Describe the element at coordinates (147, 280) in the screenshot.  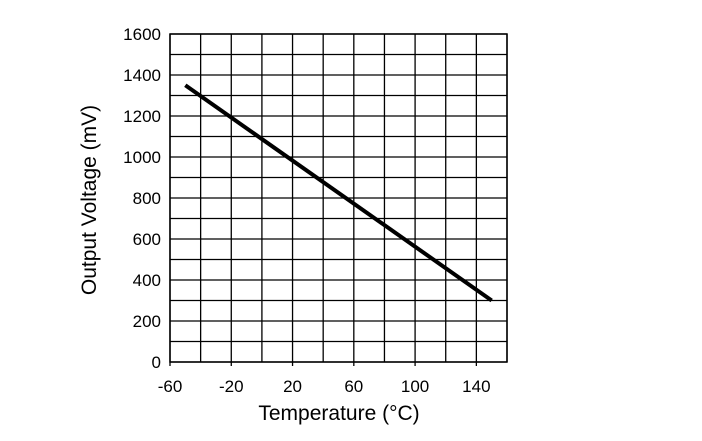
I see `y-tick-label: 400` at that location.